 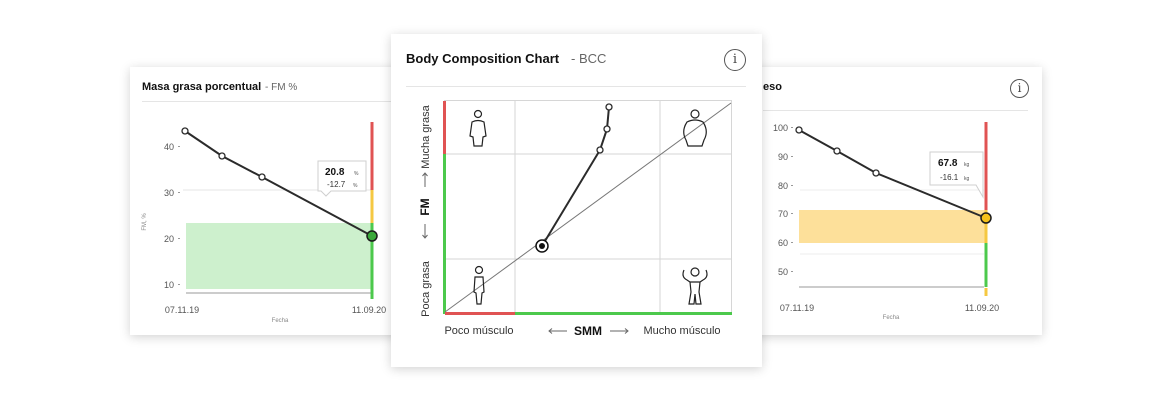 I want to click on fm-card-title: Masa grasa porcentual, so click(x=202, y=87).